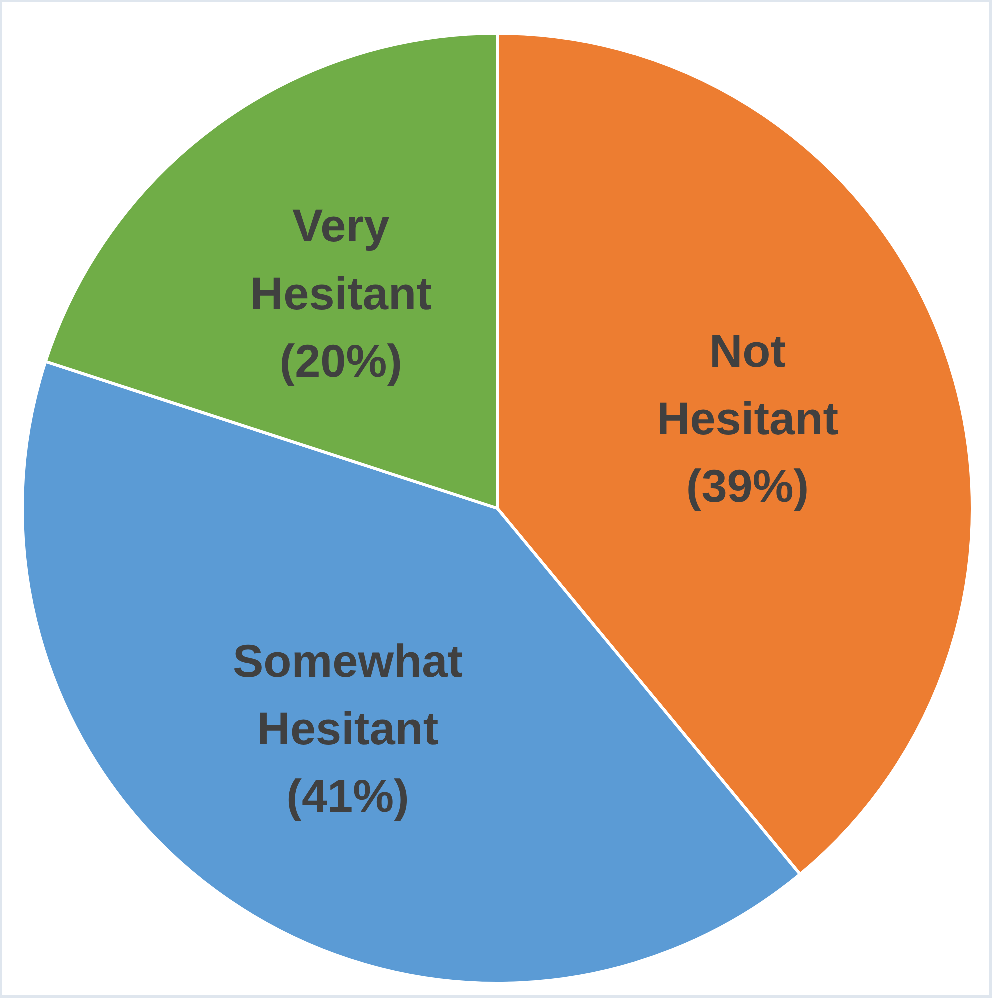 This screenshot has height=998, width=992. I want to click on slice-label: Very Hesitant, so click(341, 260).